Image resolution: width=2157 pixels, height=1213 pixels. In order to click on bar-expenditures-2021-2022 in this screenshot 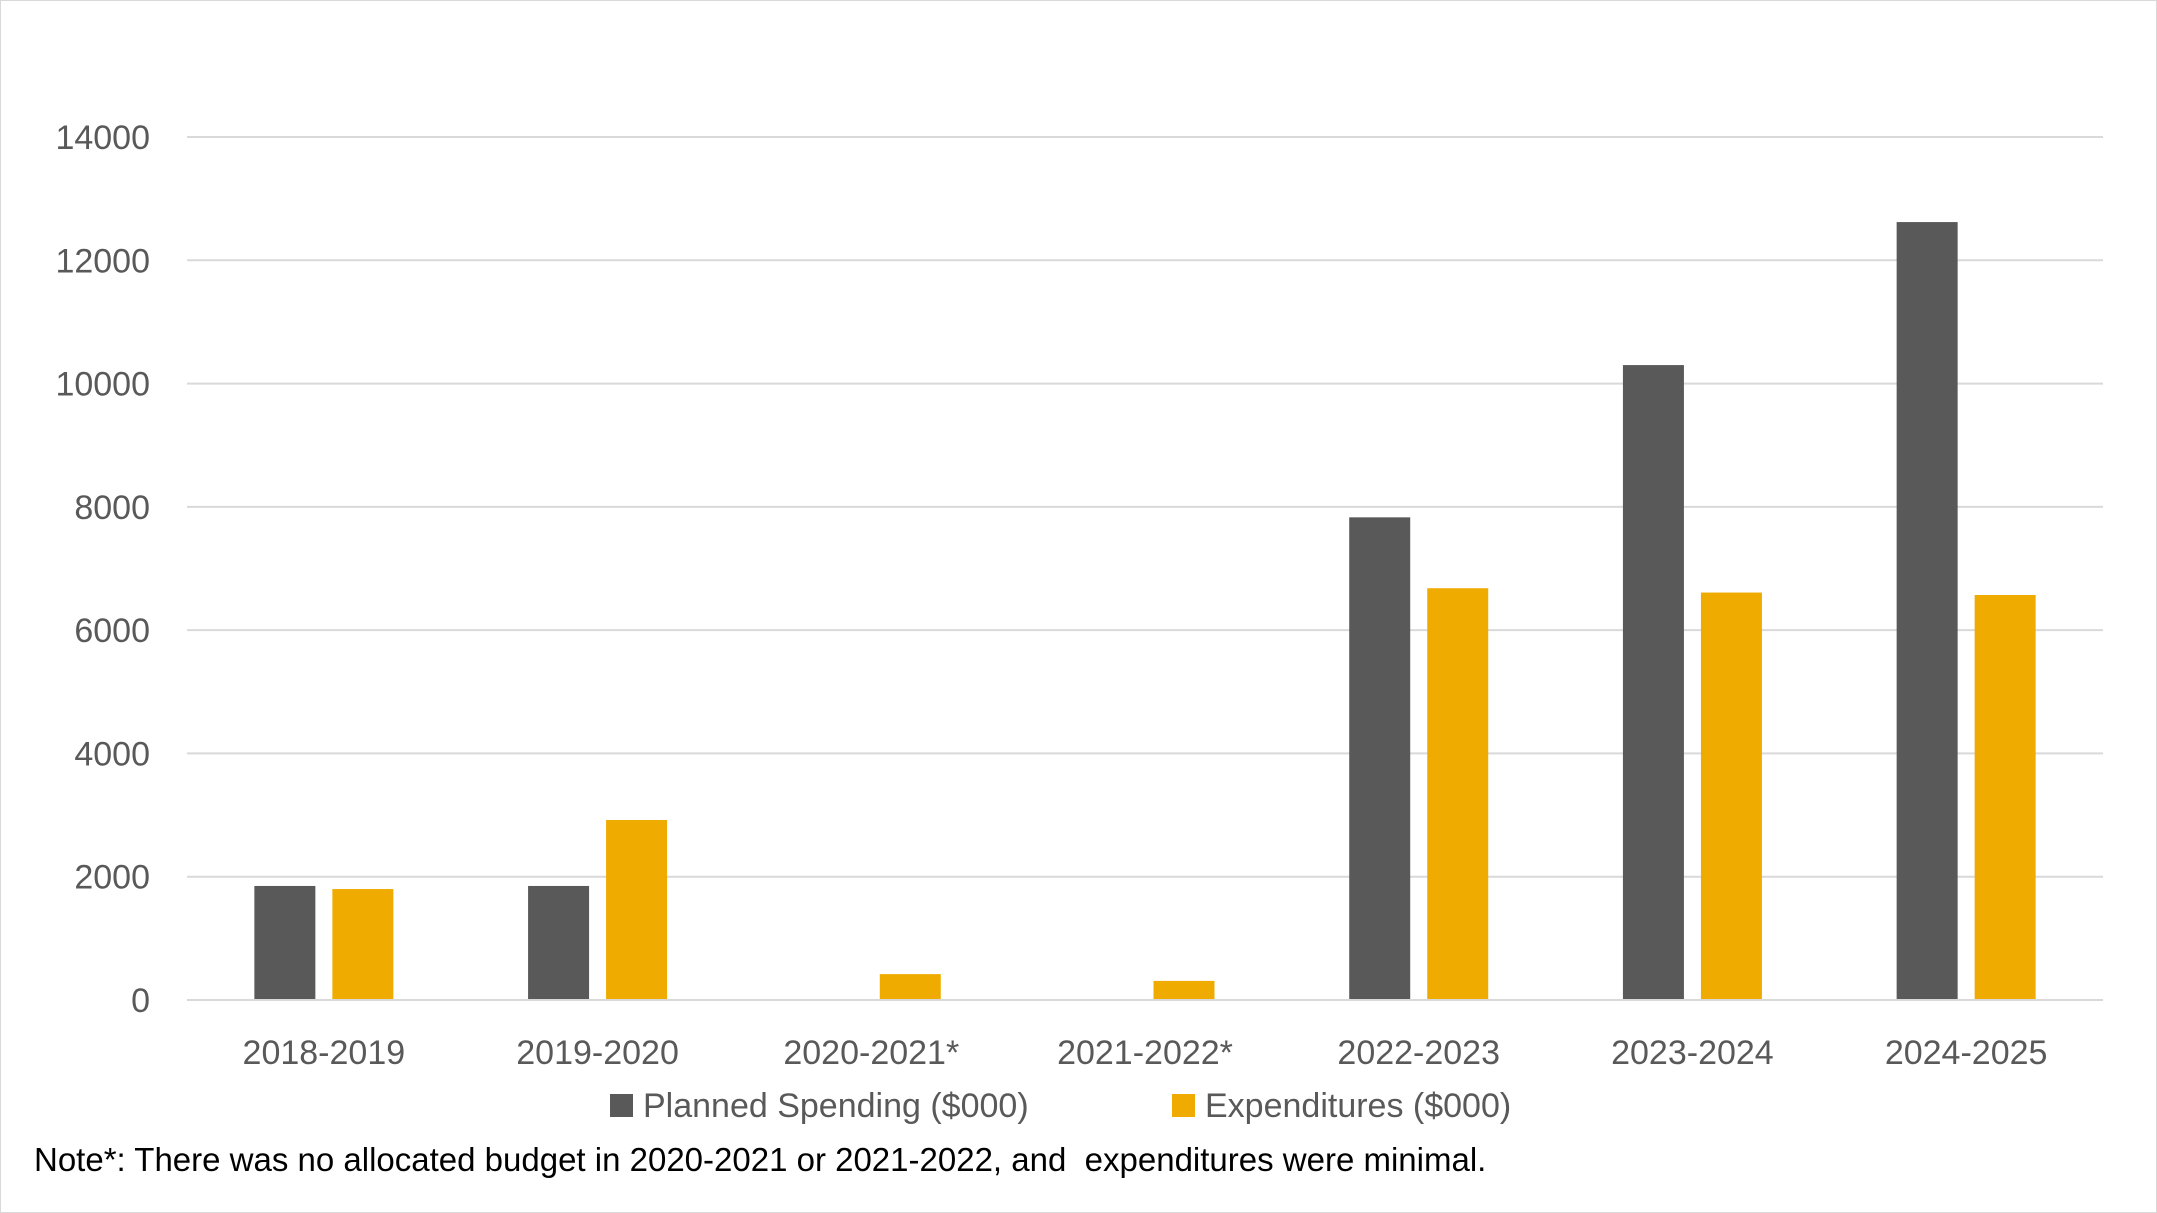, I will do `click(1184, 990)`.